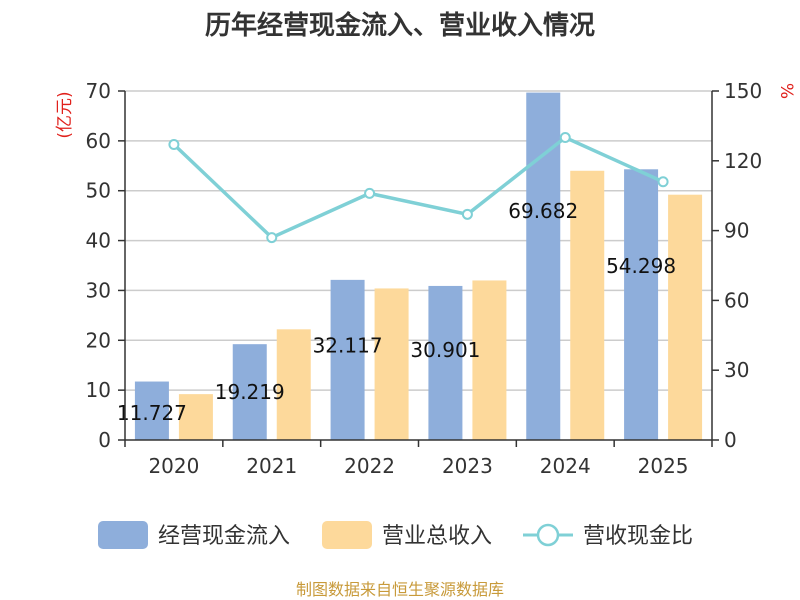 This screenshot has height=600, width=800. What do you see at coordinates (641, 304) in the screenshot?
I see `bar-0-2025` at bounding box center [641, 304].